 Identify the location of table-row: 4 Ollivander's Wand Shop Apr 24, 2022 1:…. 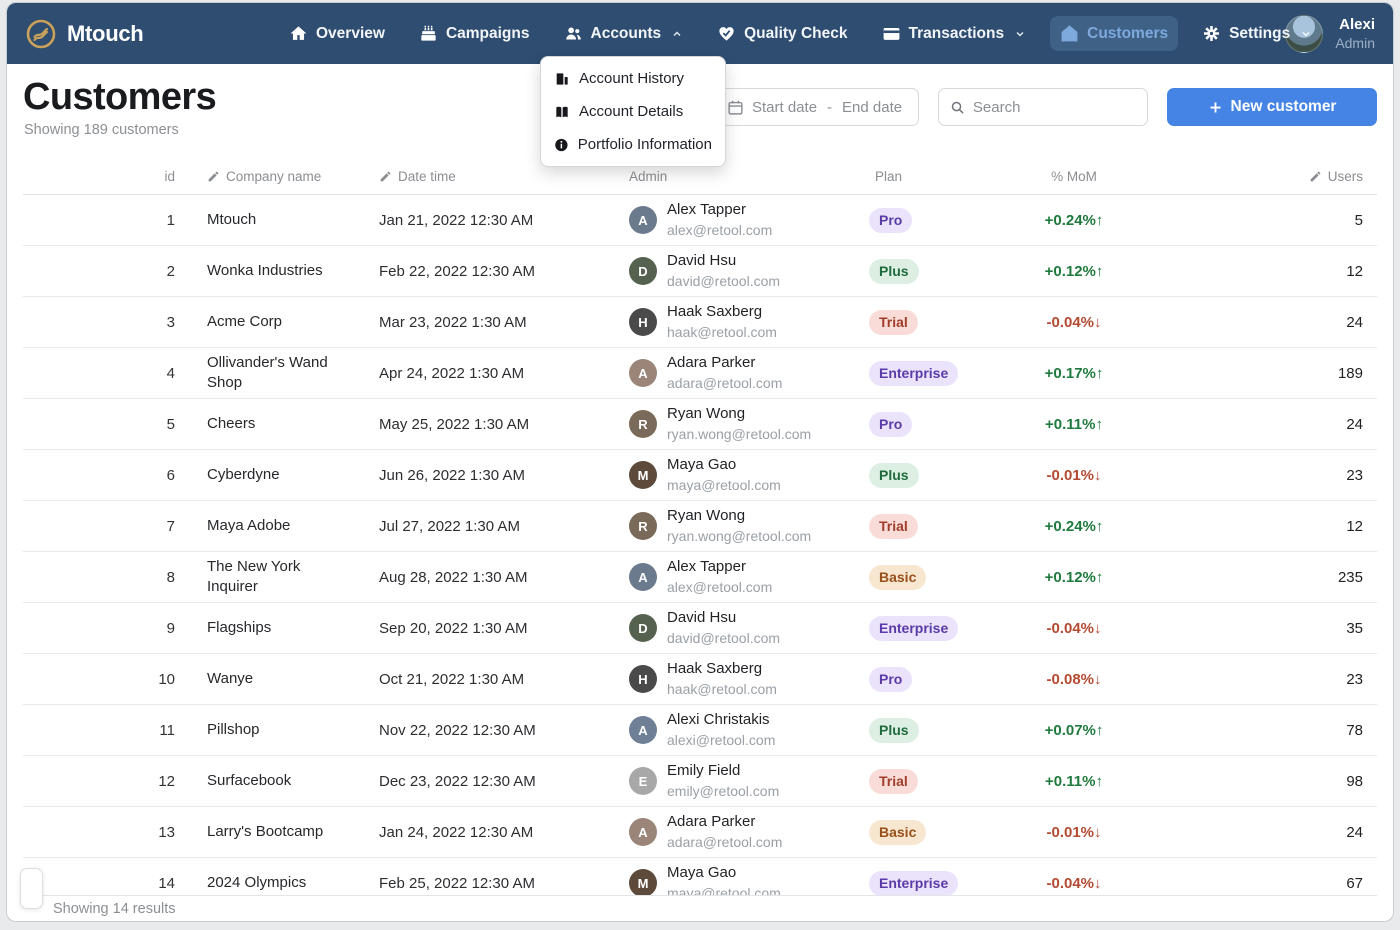
(700, 373).